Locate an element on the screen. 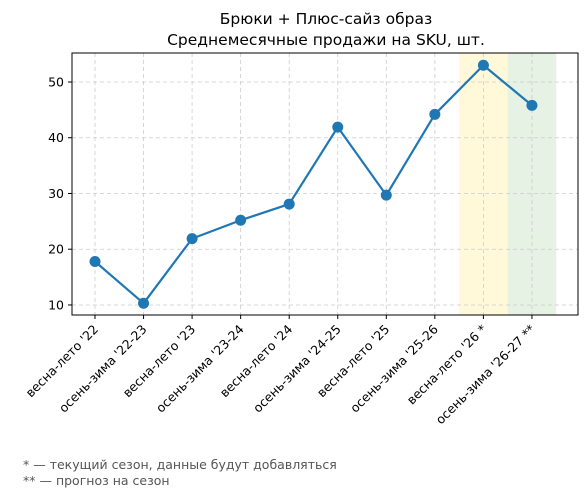  chart-title: Брюки + Плюс-сайз образ is located at coordinates (326, 19).